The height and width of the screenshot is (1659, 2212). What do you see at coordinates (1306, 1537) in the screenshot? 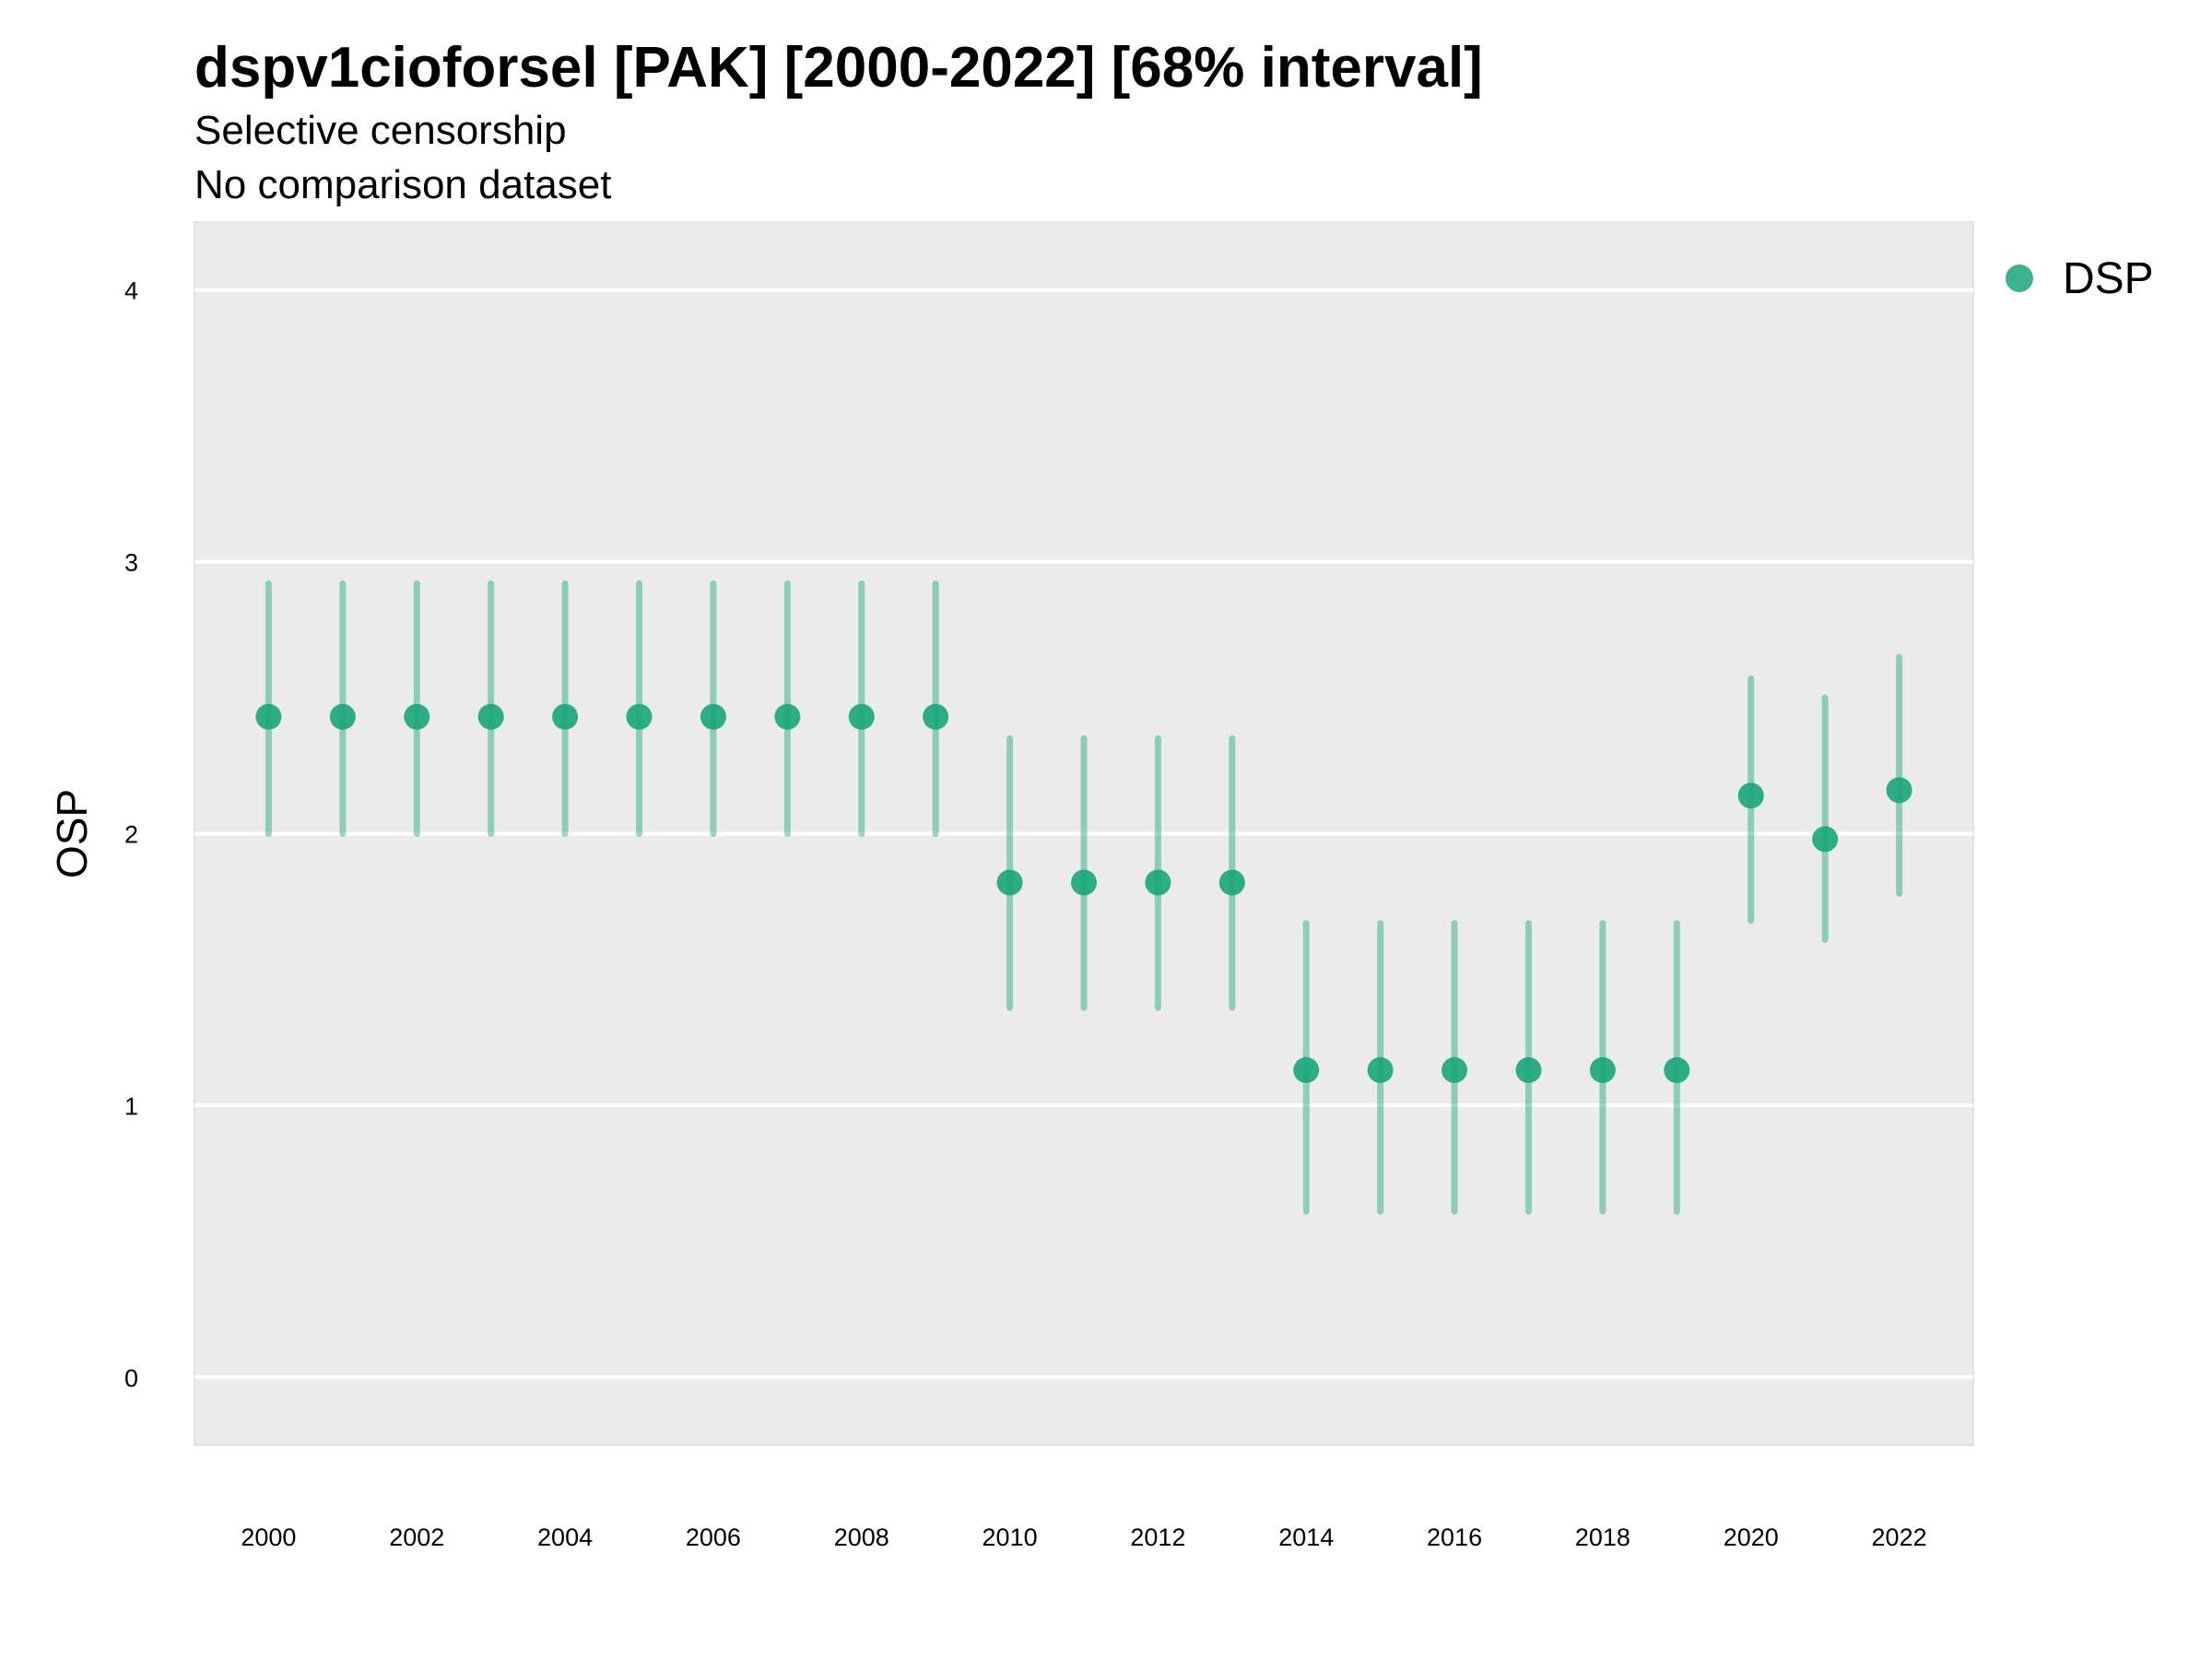
I see `x-tick-label: 2014` at bounding box center [1306, 1537].